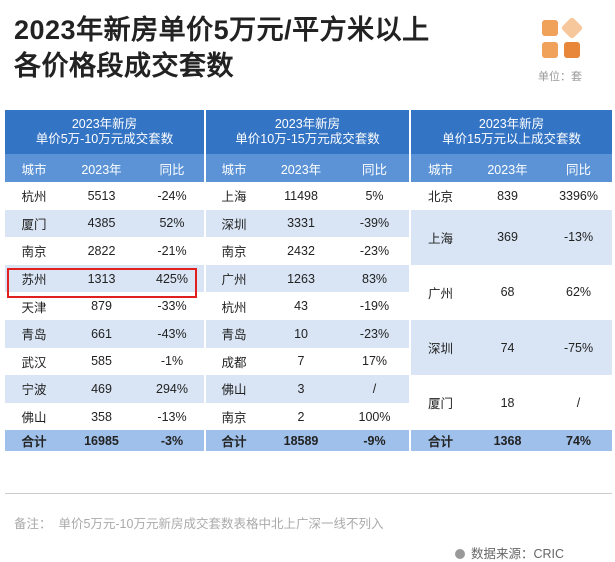 Image resolution: width=615 pixels, height=562 pixels. What do you see at coordinates (440, 292) in the screenshot?
I see `cell: 广州` at bounding box center [440, 292].